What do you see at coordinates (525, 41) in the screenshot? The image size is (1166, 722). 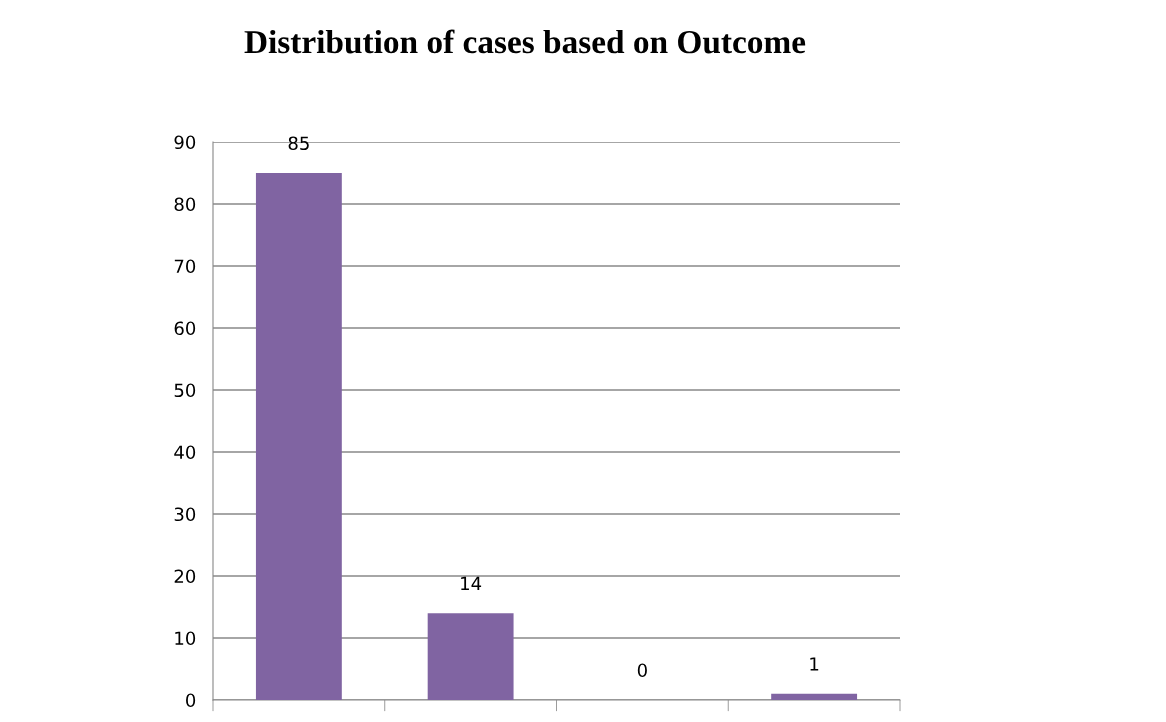 I see `chart-title: Distribution of cases based on Outcome` at bounding box center [525, 41].